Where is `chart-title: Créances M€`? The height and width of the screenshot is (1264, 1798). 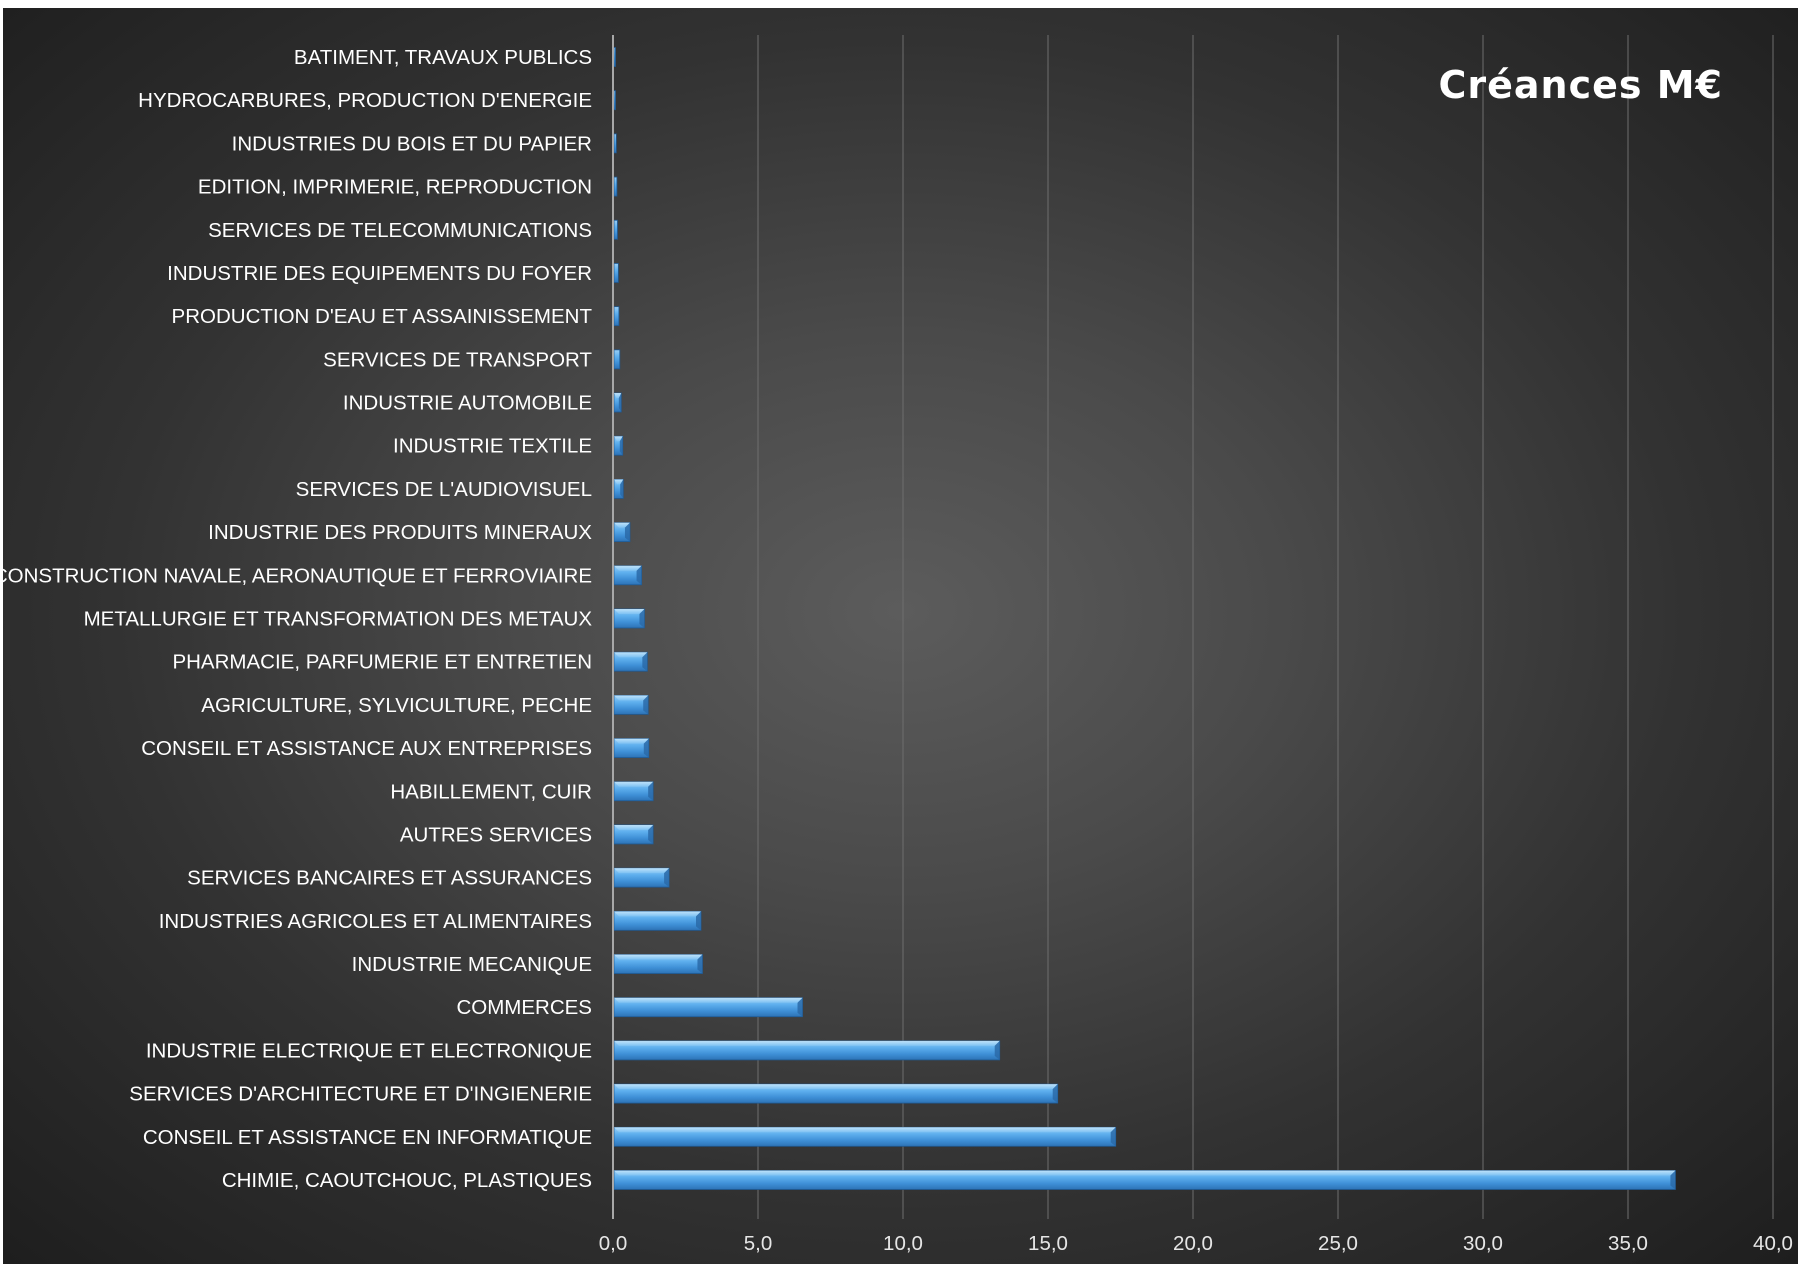 chart-title: Créances M€ is located at coordinates (1581, 85).